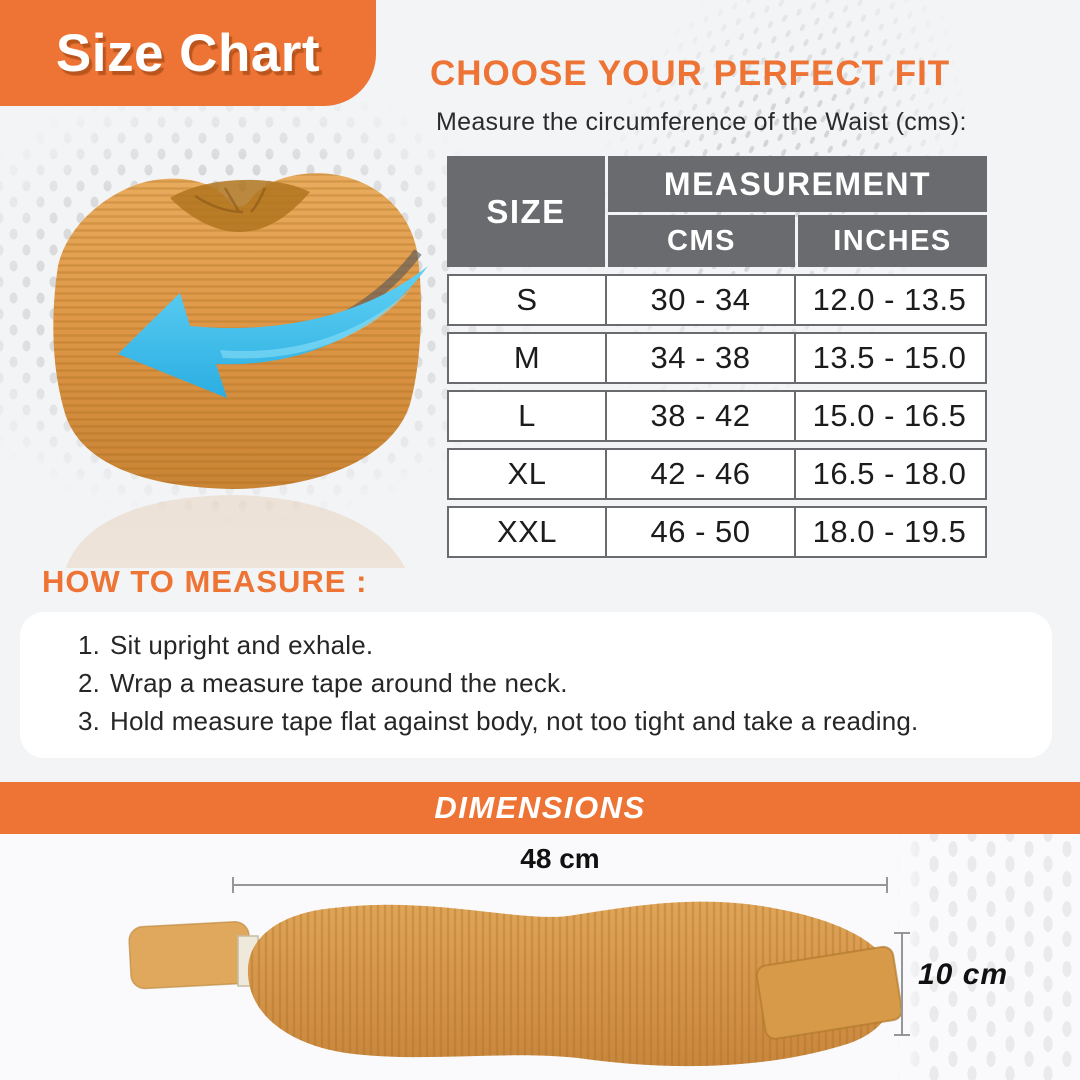  What do you see at coordinates (273, 332) in the screenshot?
I see `curved-arrow-icon` at bounding box center [273, 332].